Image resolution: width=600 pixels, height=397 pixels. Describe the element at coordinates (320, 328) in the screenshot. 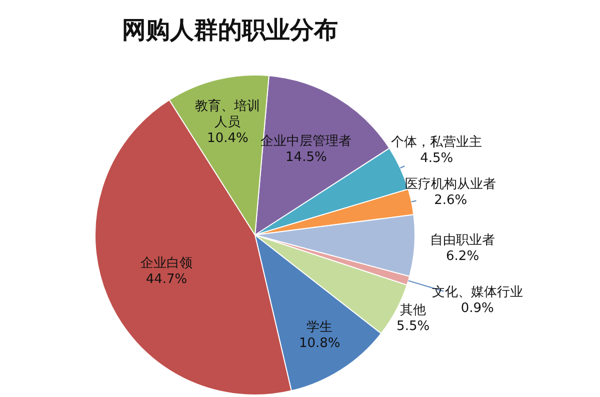

I see `slice-label: 学生` at that location.